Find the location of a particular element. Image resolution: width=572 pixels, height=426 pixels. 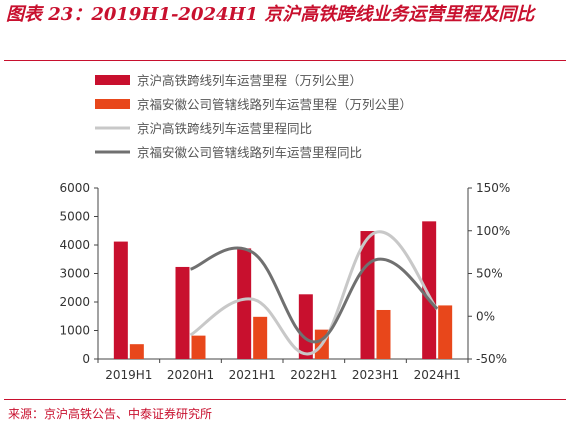

bar-series2-2020H1 is located at coordinates (198, 347).